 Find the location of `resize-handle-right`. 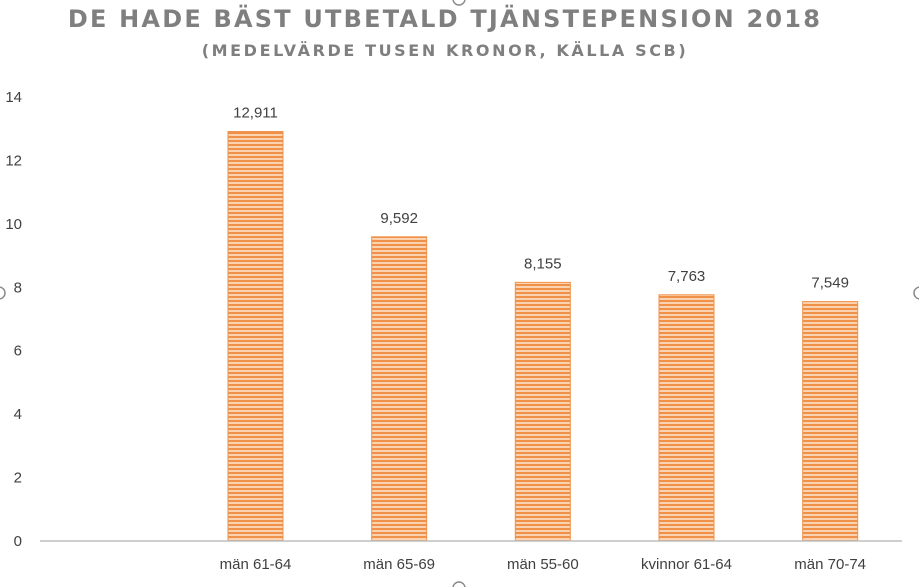

resize-handle-right is located at coordinates (916, 293).